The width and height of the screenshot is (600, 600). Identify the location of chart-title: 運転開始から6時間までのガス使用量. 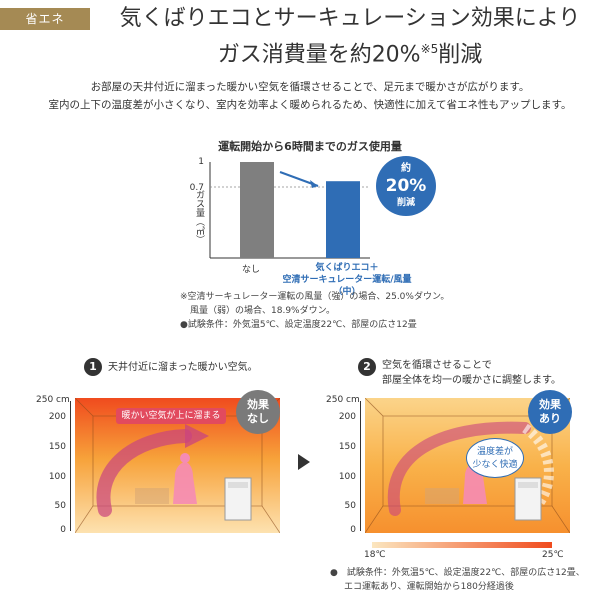
(310, 146).